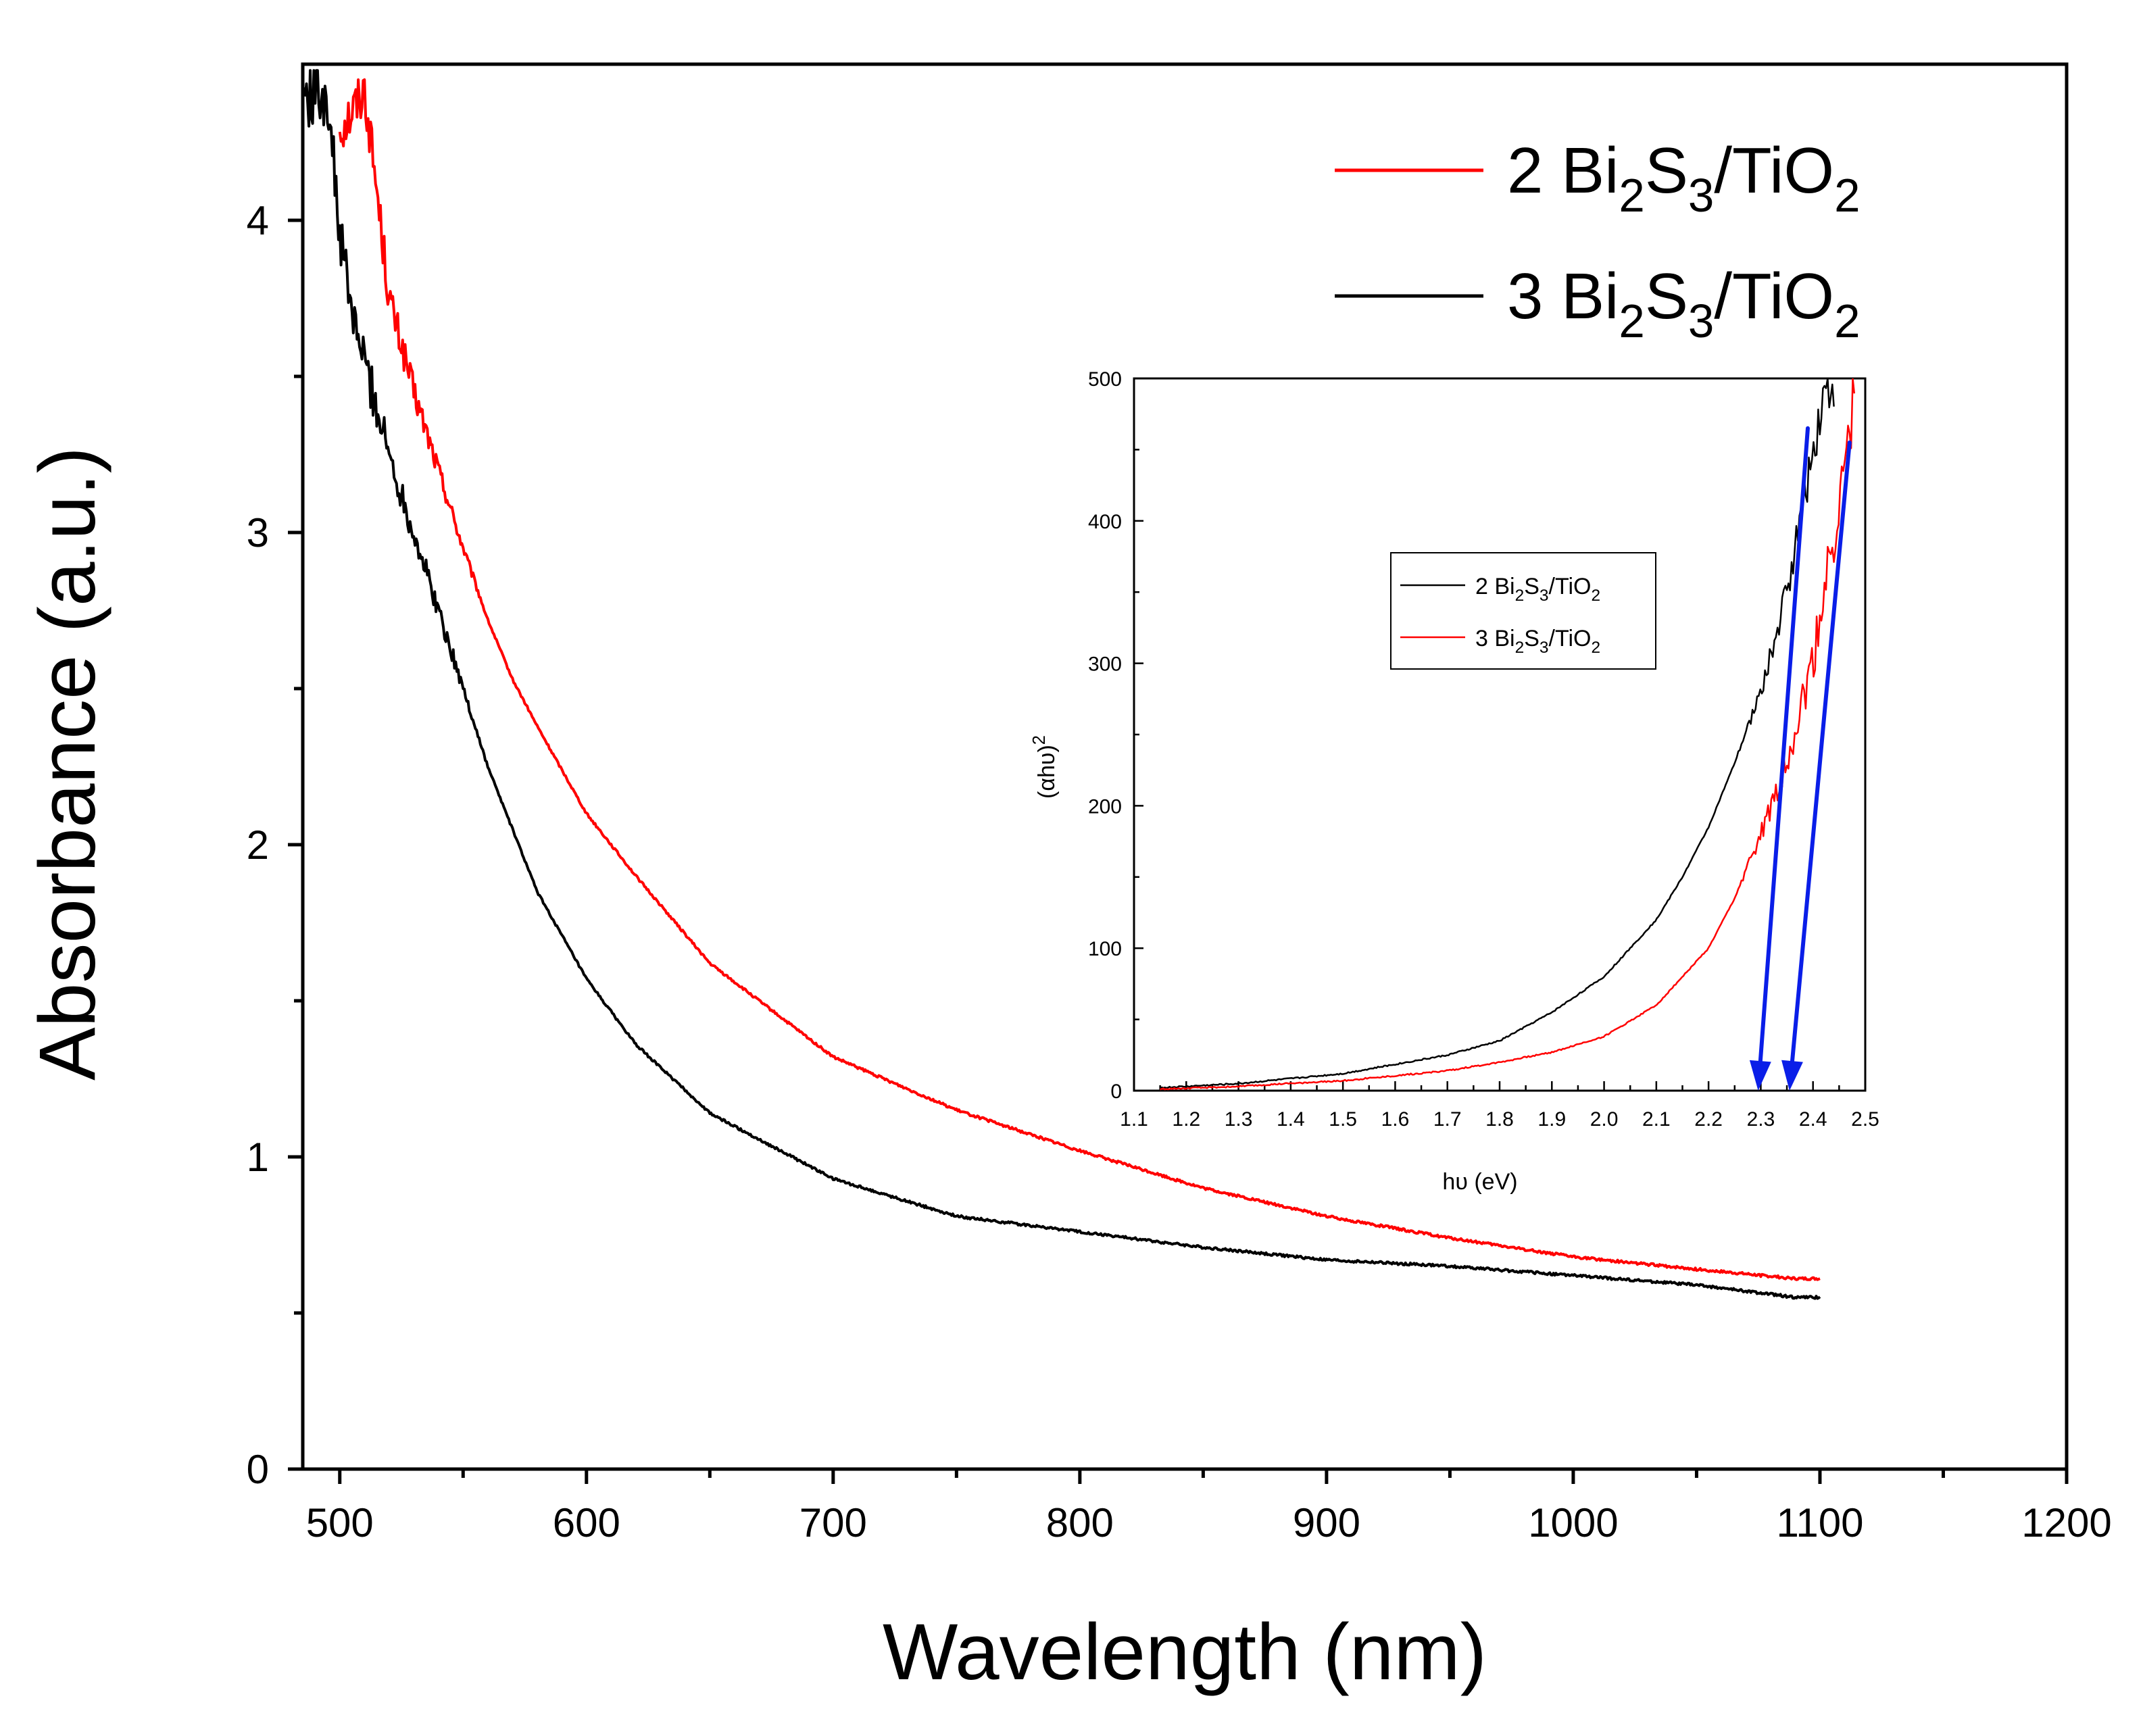 This screenshot has width=2143, height=1736. Describe the element at coordinates (258, 220) in the screenshot. I see `y-tick-label: 4` at that location.